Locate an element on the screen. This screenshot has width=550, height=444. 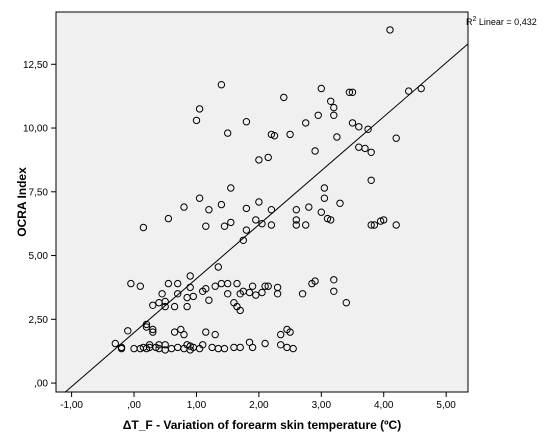
y-tick-label: 12,50 is located at coordinates (35, 65).